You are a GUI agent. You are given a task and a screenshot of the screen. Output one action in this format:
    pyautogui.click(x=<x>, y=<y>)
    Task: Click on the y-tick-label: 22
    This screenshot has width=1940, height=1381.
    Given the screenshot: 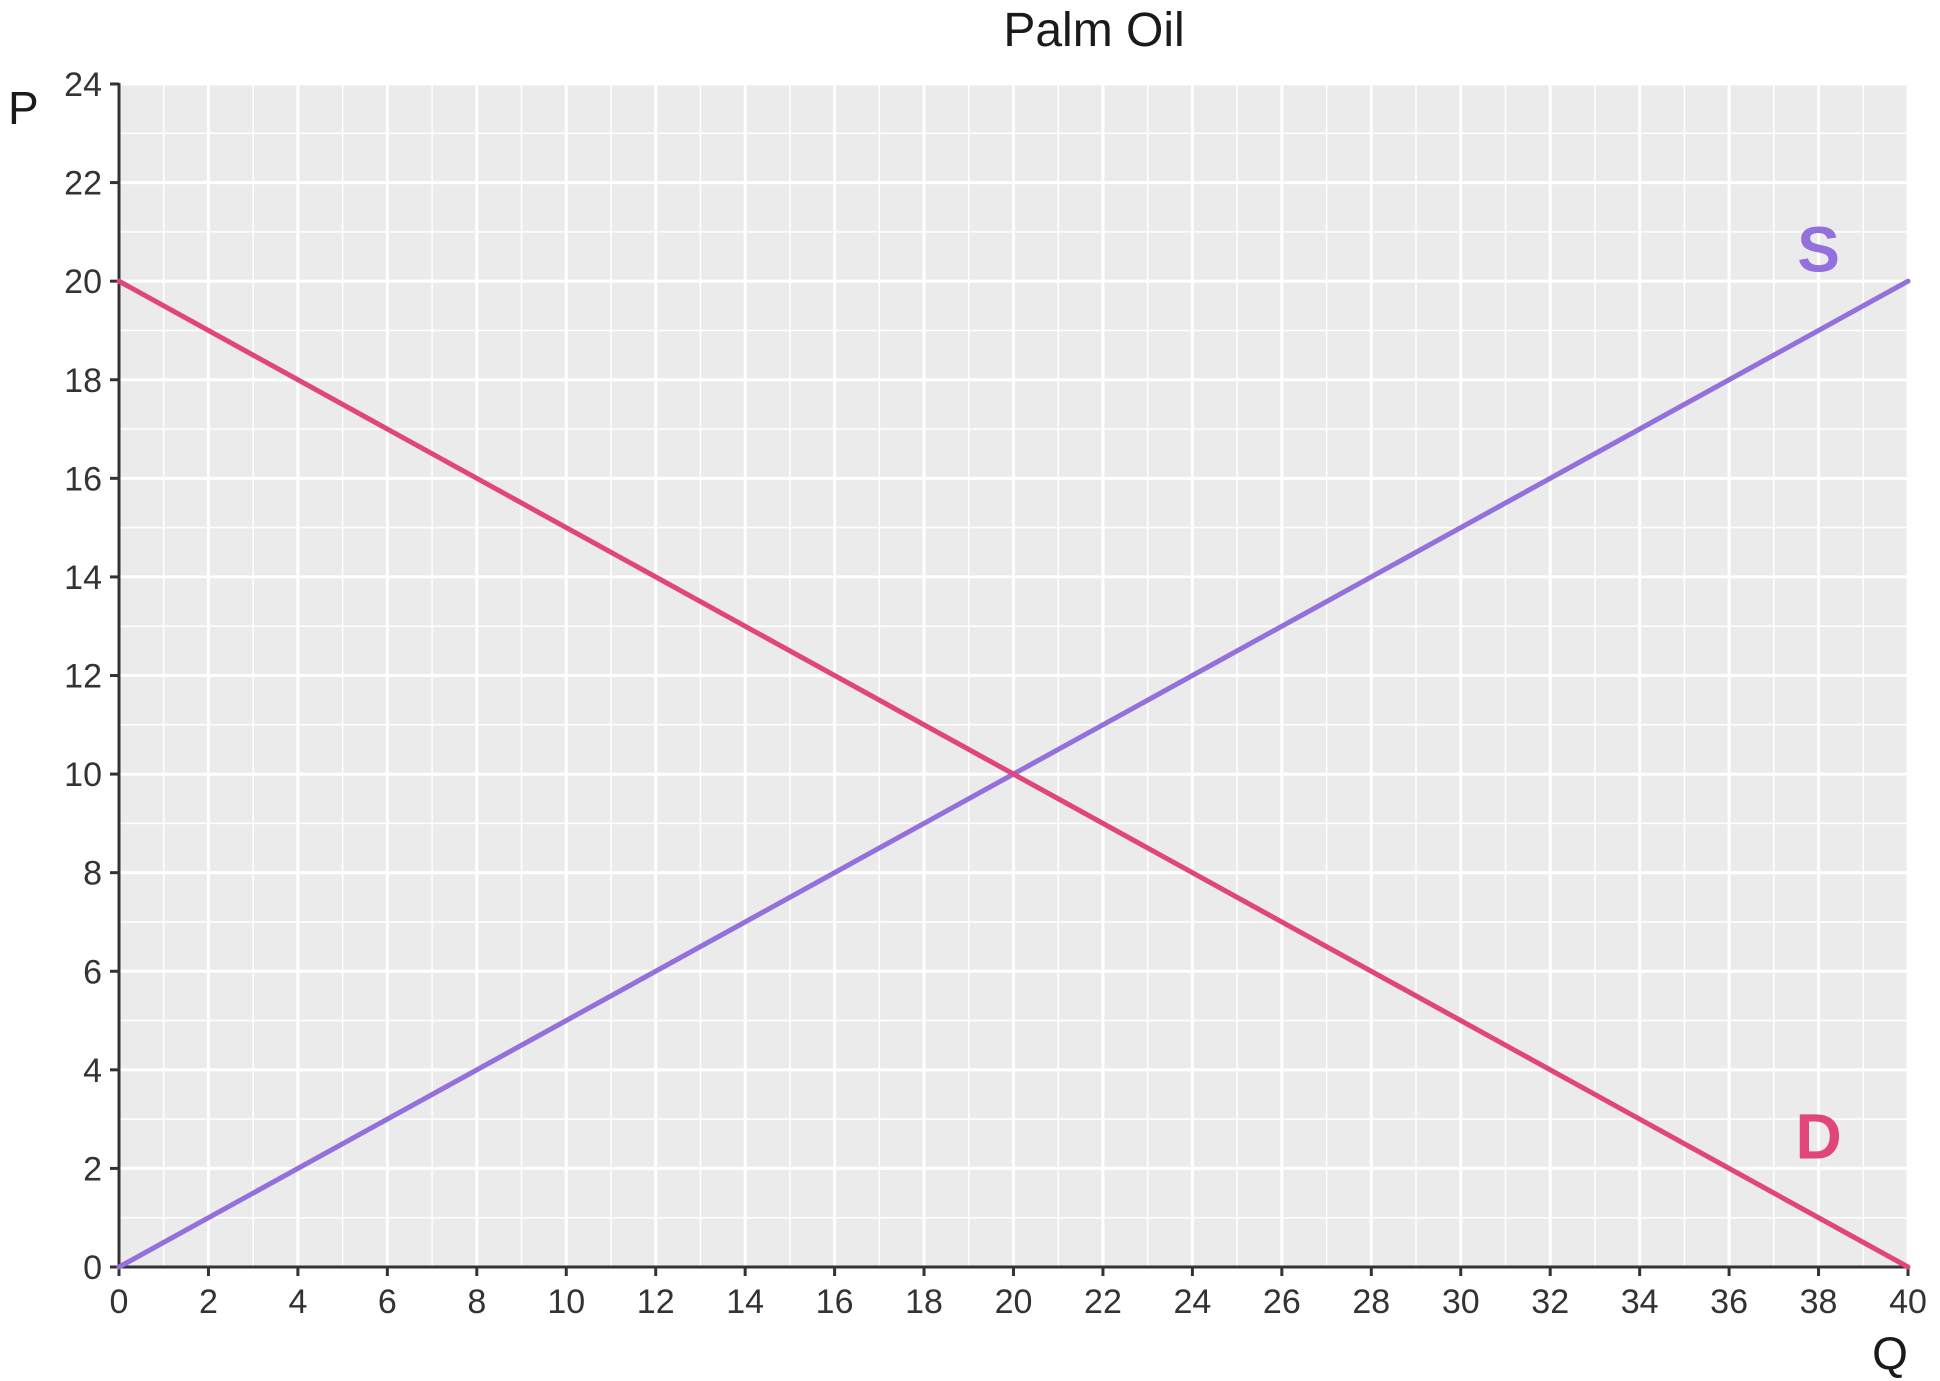 What is the action you would take?
    pyautogui.click(x=83, y=184)
    